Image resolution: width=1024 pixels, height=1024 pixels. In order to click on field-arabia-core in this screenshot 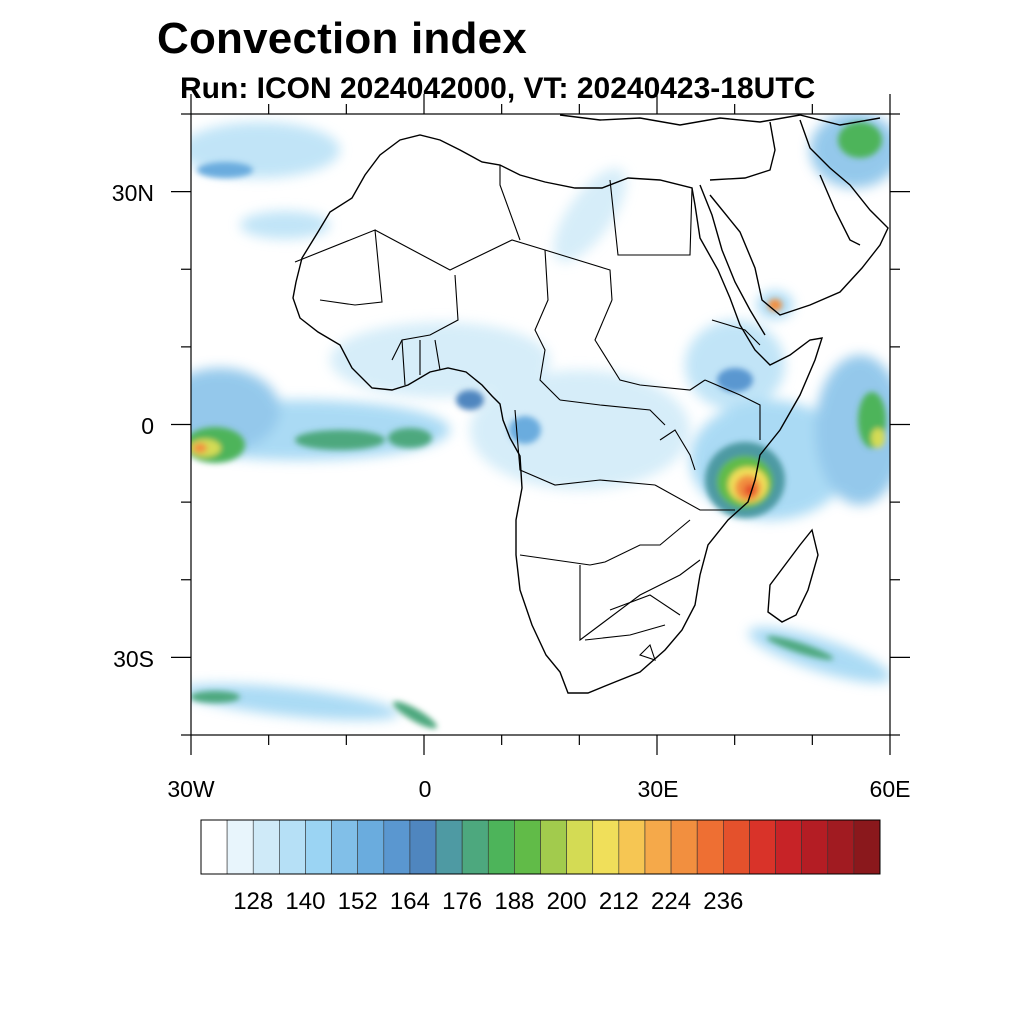, I will do `click(775, 305)`.